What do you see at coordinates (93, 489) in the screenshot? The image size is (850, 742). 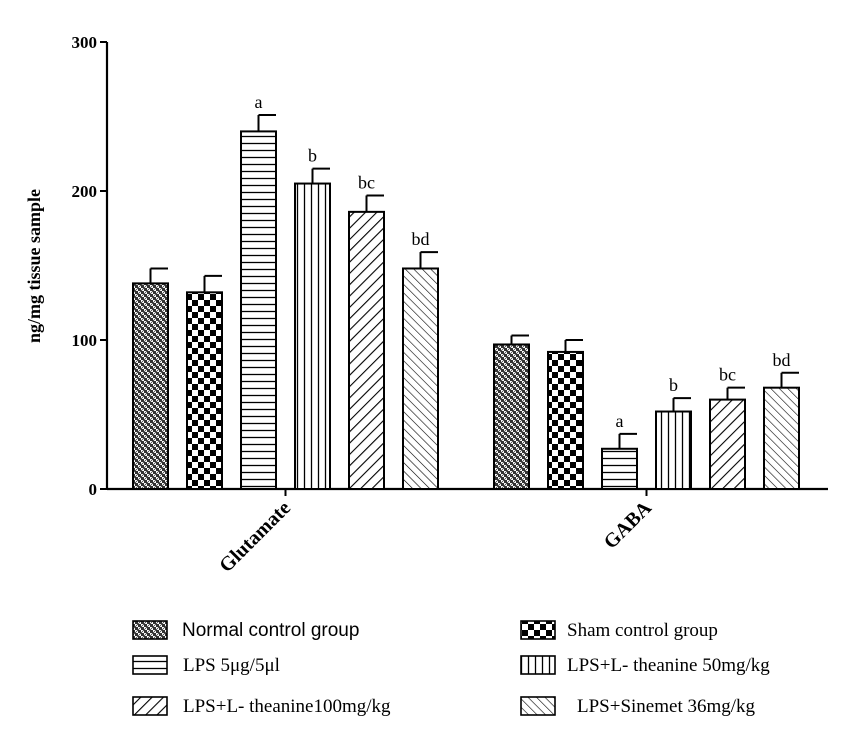 I see `y-tick-label: 0` at bounding box center [93, 489].